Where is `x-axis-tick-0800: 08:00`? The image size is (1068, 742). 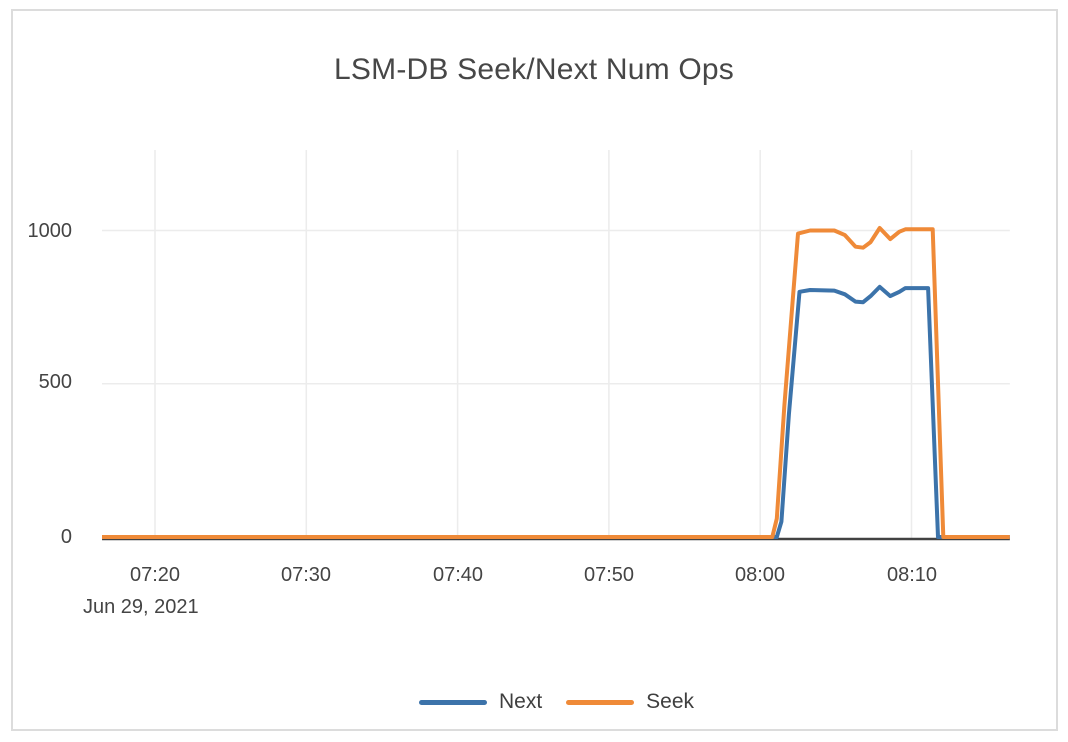
x-axis-tick-0800: 08:00 is located at coordinates (760, 575).